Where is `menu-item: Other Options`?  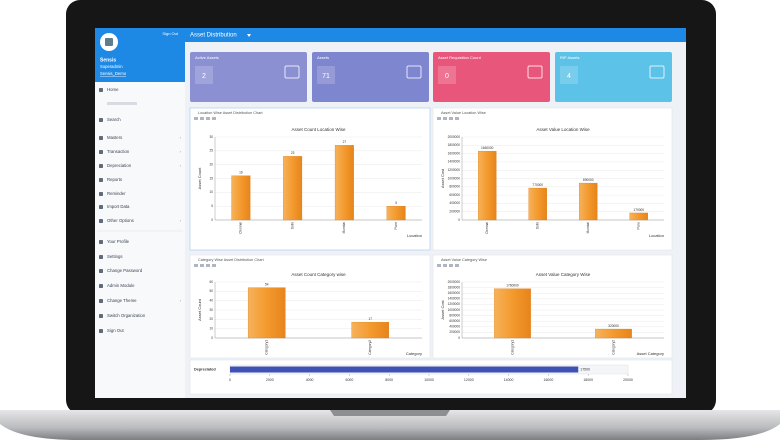
menu-item: Other Options is located at coordinates (120, 220).